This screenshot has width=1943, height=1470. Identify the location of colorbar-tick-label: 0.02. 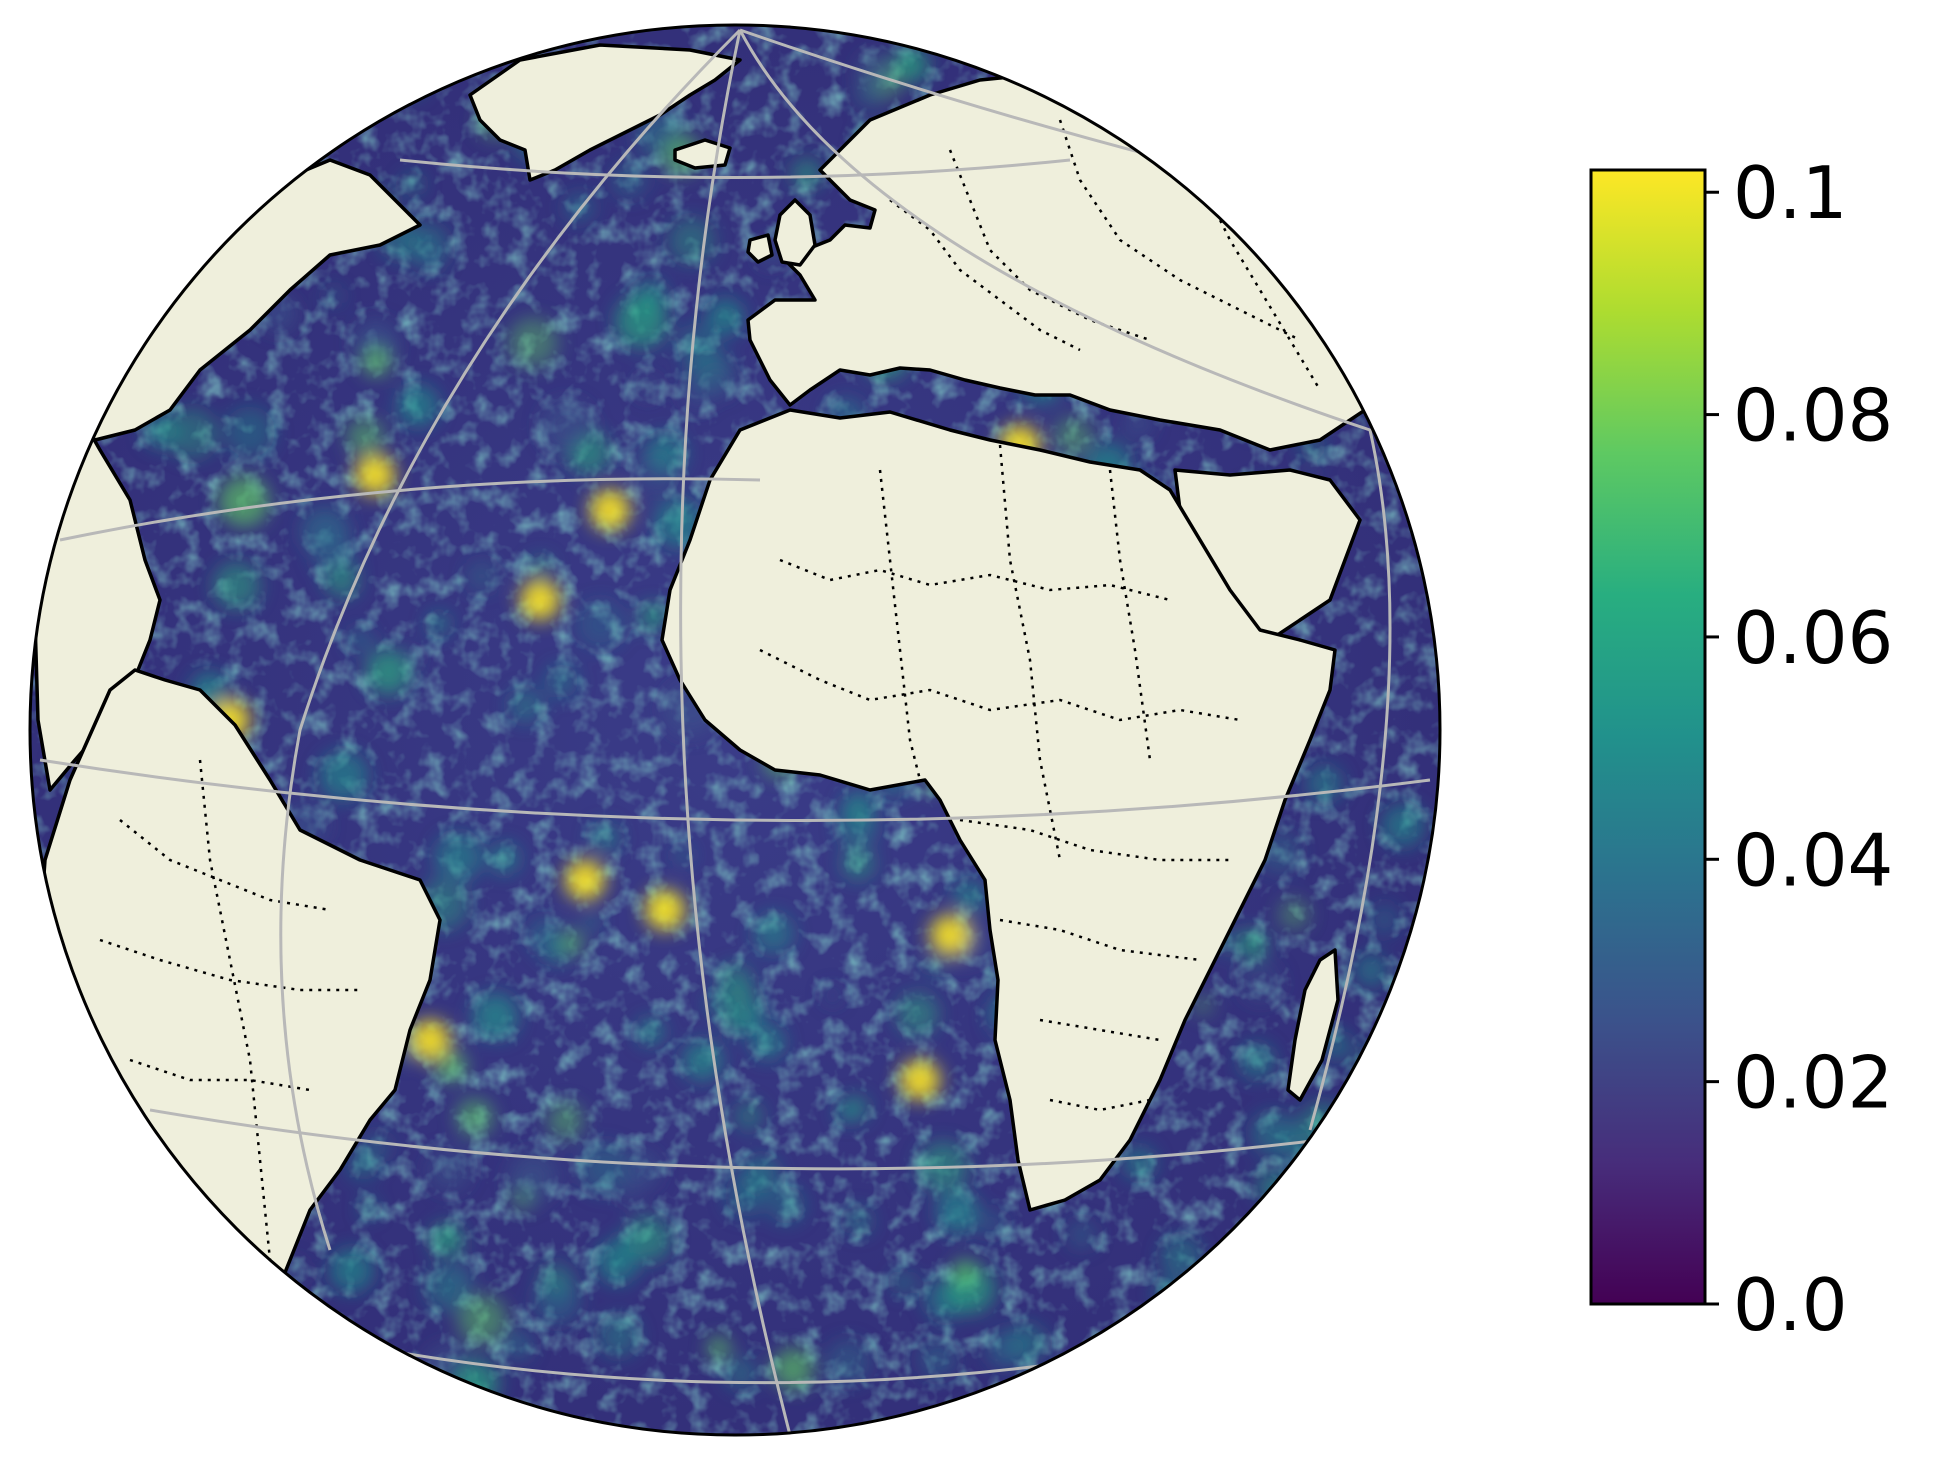
(1813, 1083).